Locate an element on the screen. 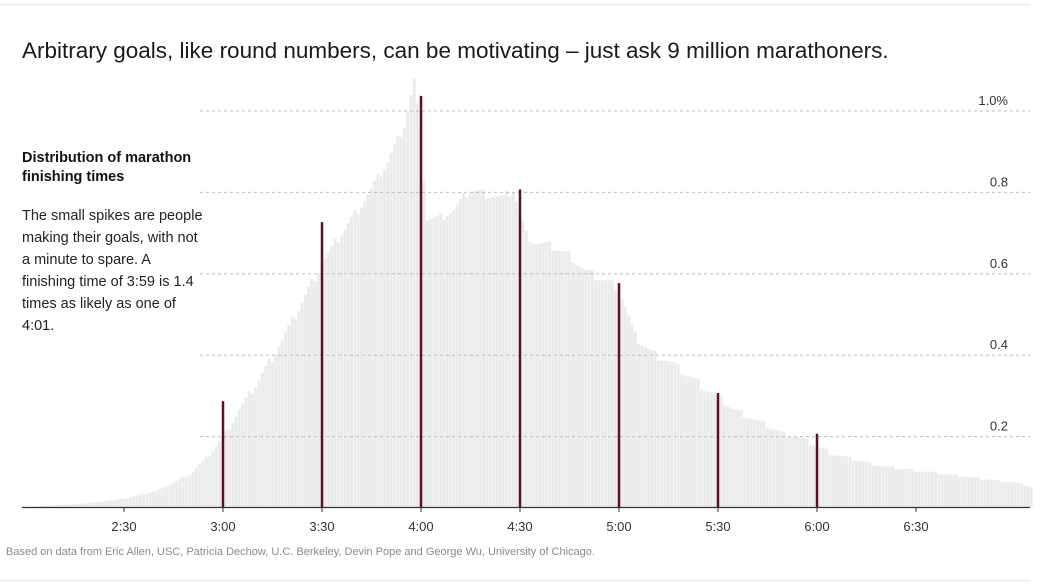 This screenshot has height=587, width=1057. bottom-rule is located at coordinates (515, 580).